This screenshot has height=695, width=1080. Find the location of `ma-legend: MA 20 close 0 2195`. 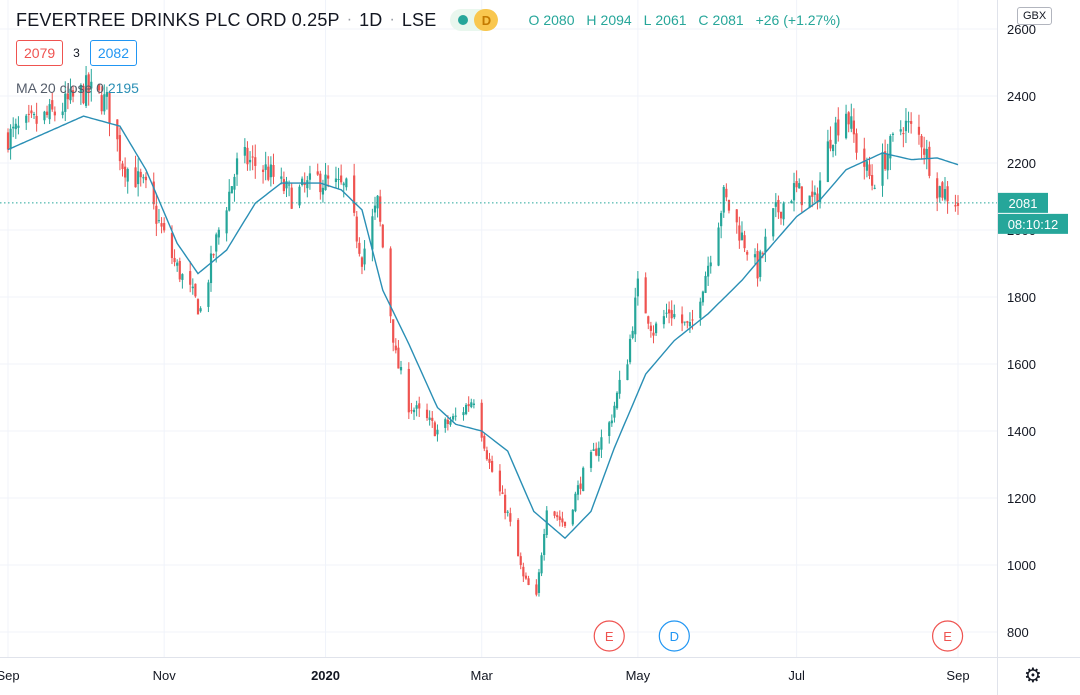

ma-legend: MA 20 close 0 2195 is located at coordinates (77, 88).